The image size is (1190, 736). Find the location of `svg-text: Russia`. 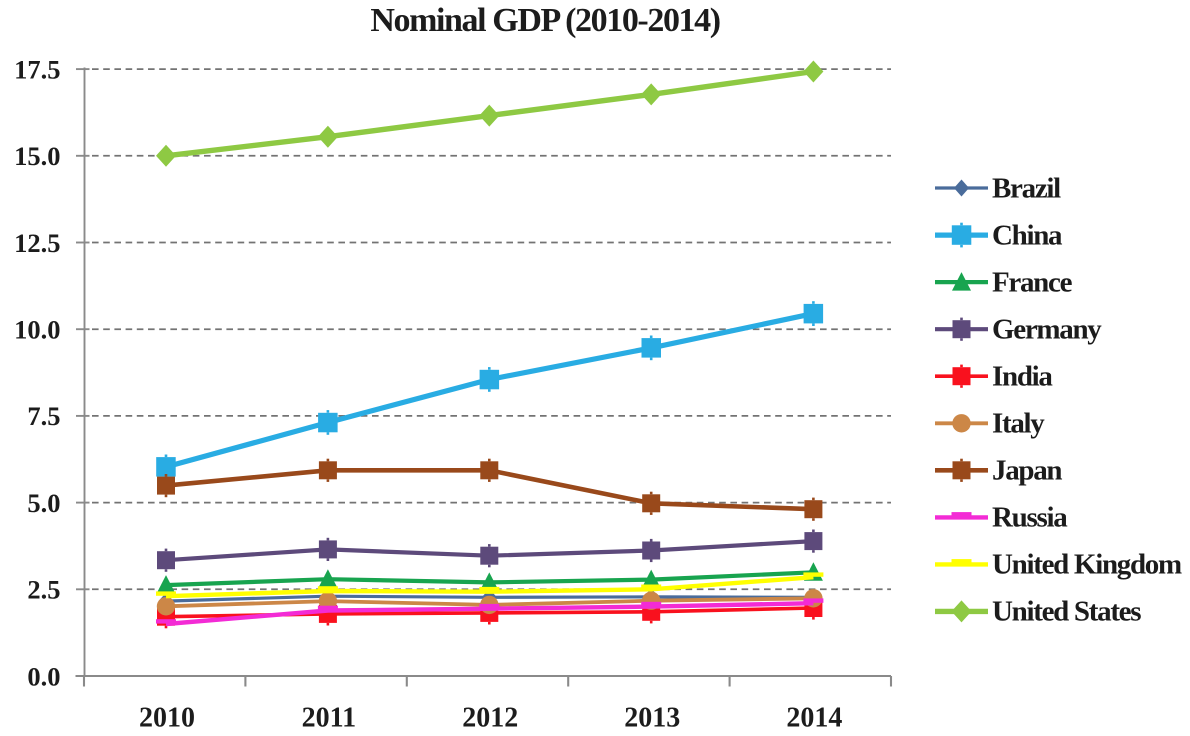

svg-text: Russia is located at coordinates (1030, 518).